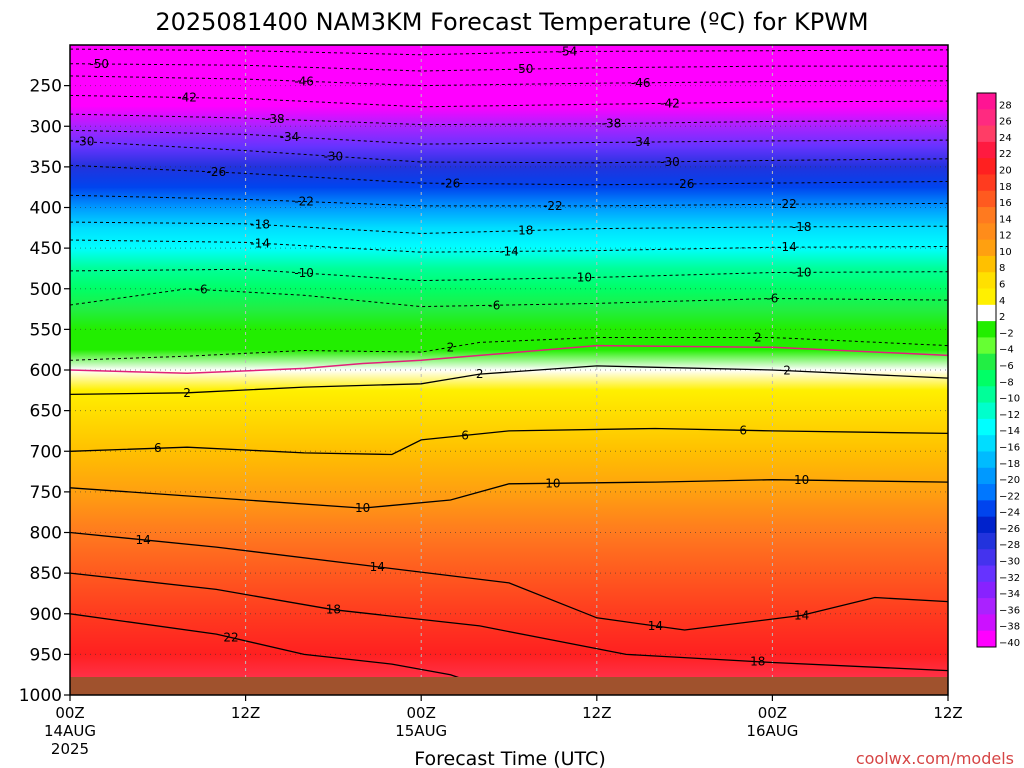 This screenshot has height=768, width=1024. Describe the element at coordinates (1002, 285) in the screenshot. I see `colorbar-label: 6` at that location.